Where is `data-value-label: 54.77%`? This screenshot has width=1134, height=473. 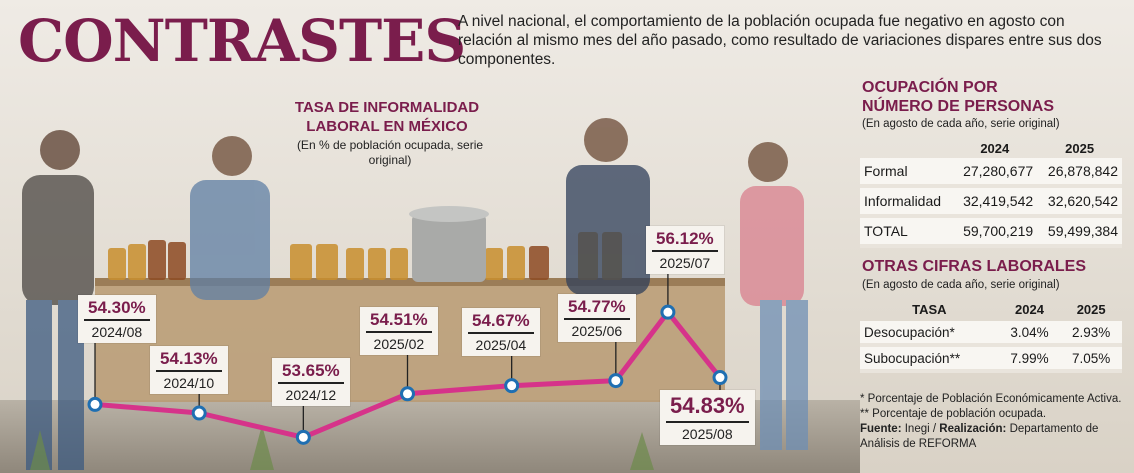 data-value-label: 54.77% is located at coordinates (597, 308).